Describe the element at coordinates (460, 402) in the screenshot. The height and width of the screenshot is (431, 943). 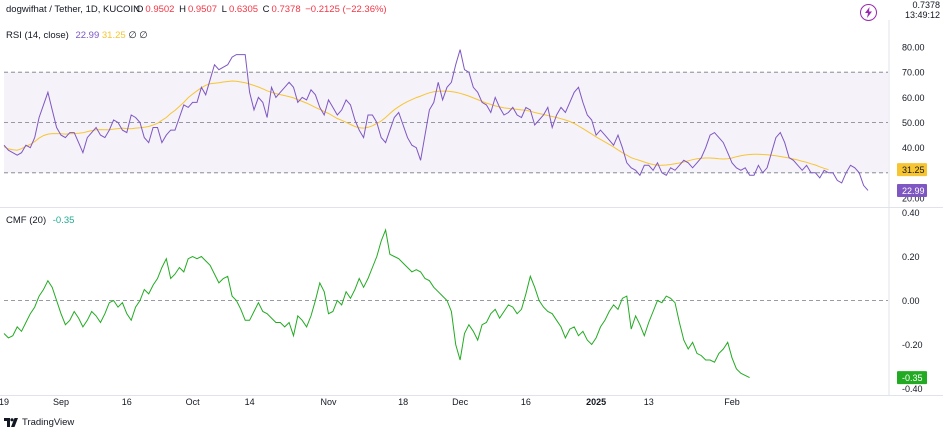
I see `x-tick-label: Dec` at that location.